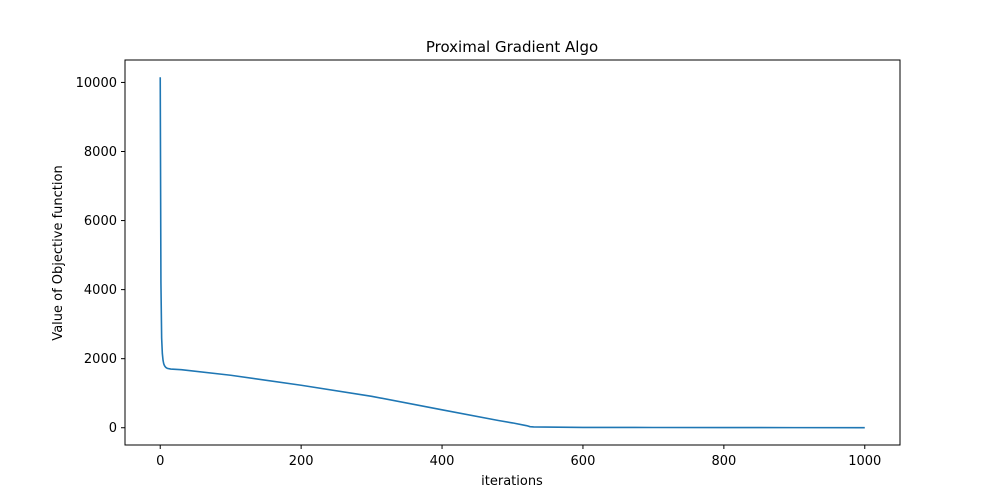 The image size is (1000, 500). What do you see at coordinates (113, 428) in the screenshot?
I see `y-tick-label: 0` at bounding box center [113, 428].